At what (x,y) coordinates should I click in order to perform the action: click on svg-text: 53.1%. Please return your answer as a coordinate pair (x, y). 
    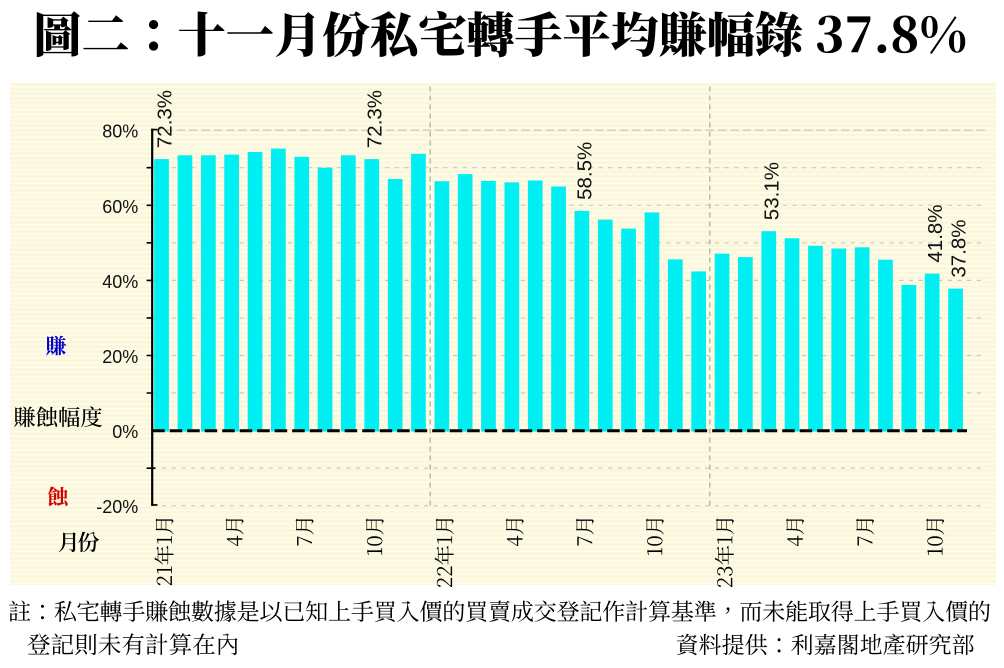
    Looking at the image, I should click on (772, 191).